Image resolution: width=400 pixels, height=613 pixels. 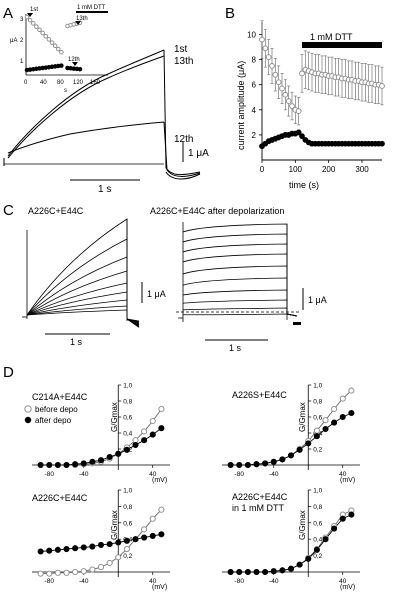 What do you see at coordinates (78, 83) in the screenshot?
I see `inset-xtick-120: 120` at bounding box center [78, 83].